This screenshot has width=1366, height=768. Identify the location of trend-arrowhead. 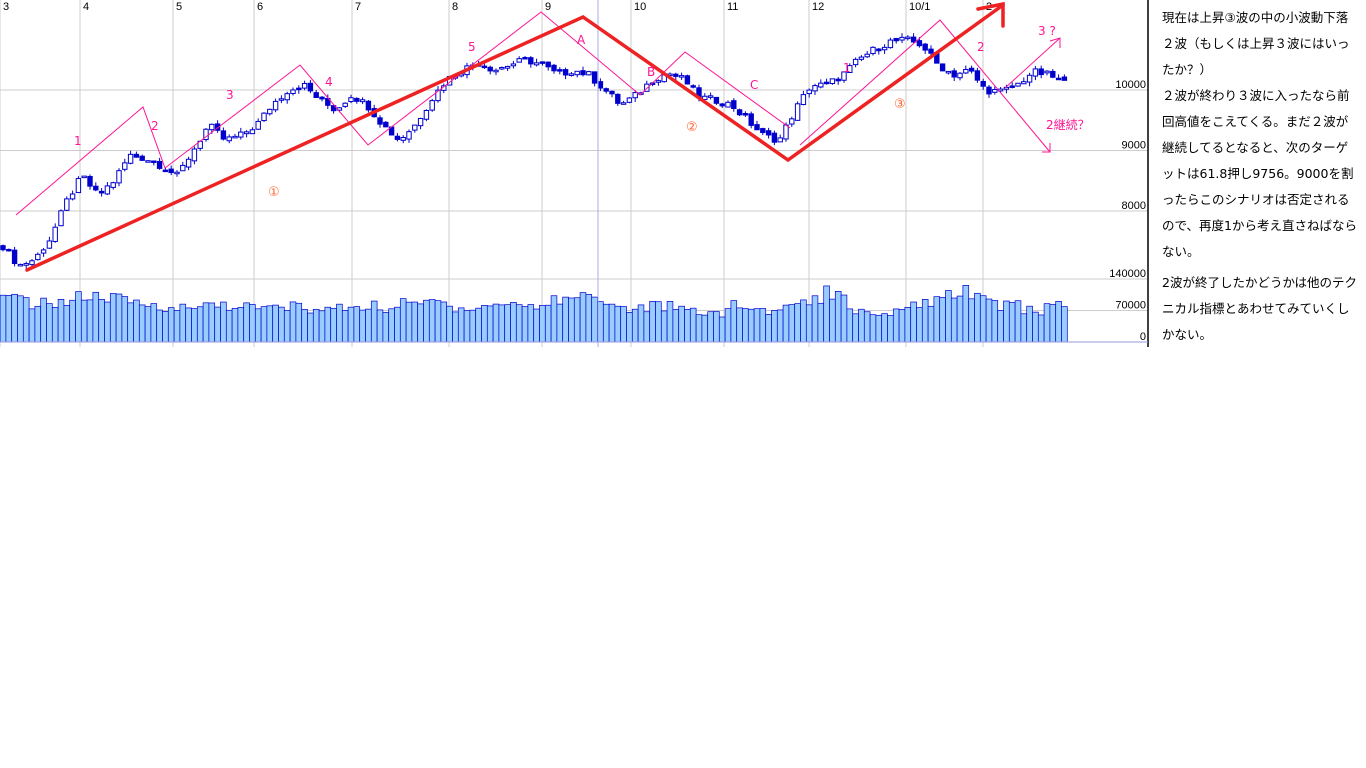
(990, 14).